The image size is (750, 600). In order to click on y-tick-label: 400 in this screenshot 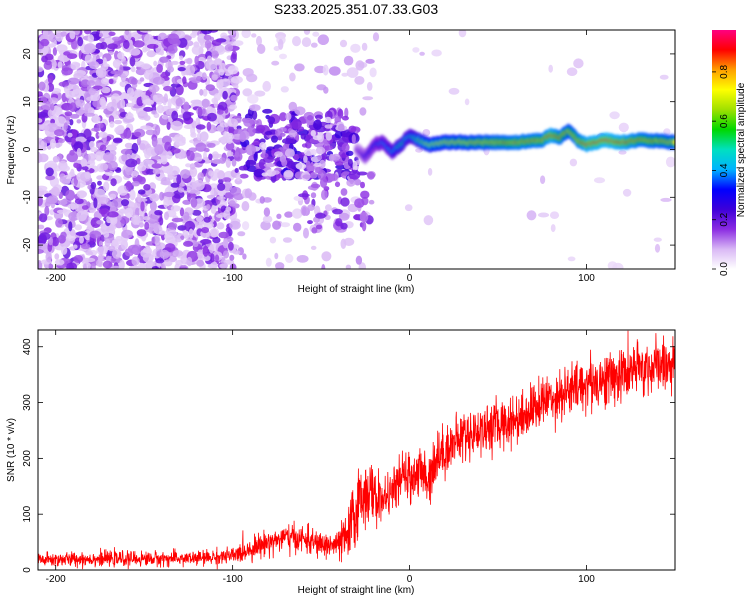, I will do `click(27, 346)`.